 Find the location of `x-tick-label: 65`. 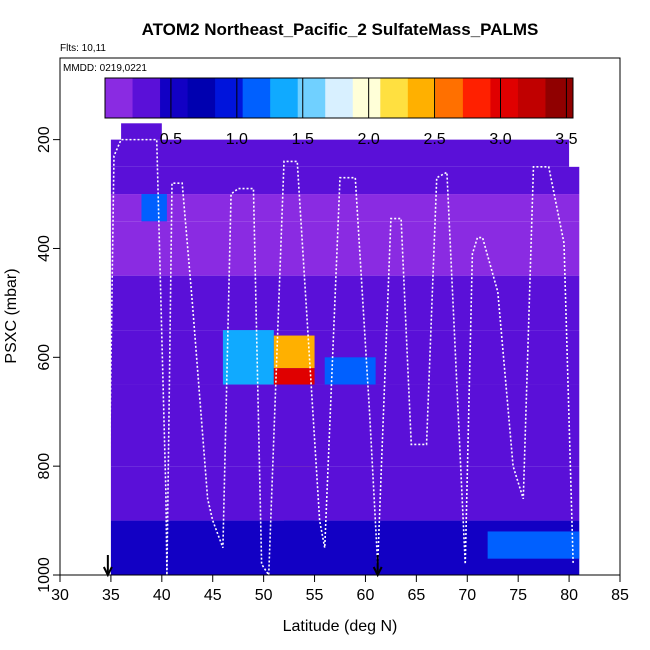

x-tick-label: 65 is located at coordinates (416, 595).